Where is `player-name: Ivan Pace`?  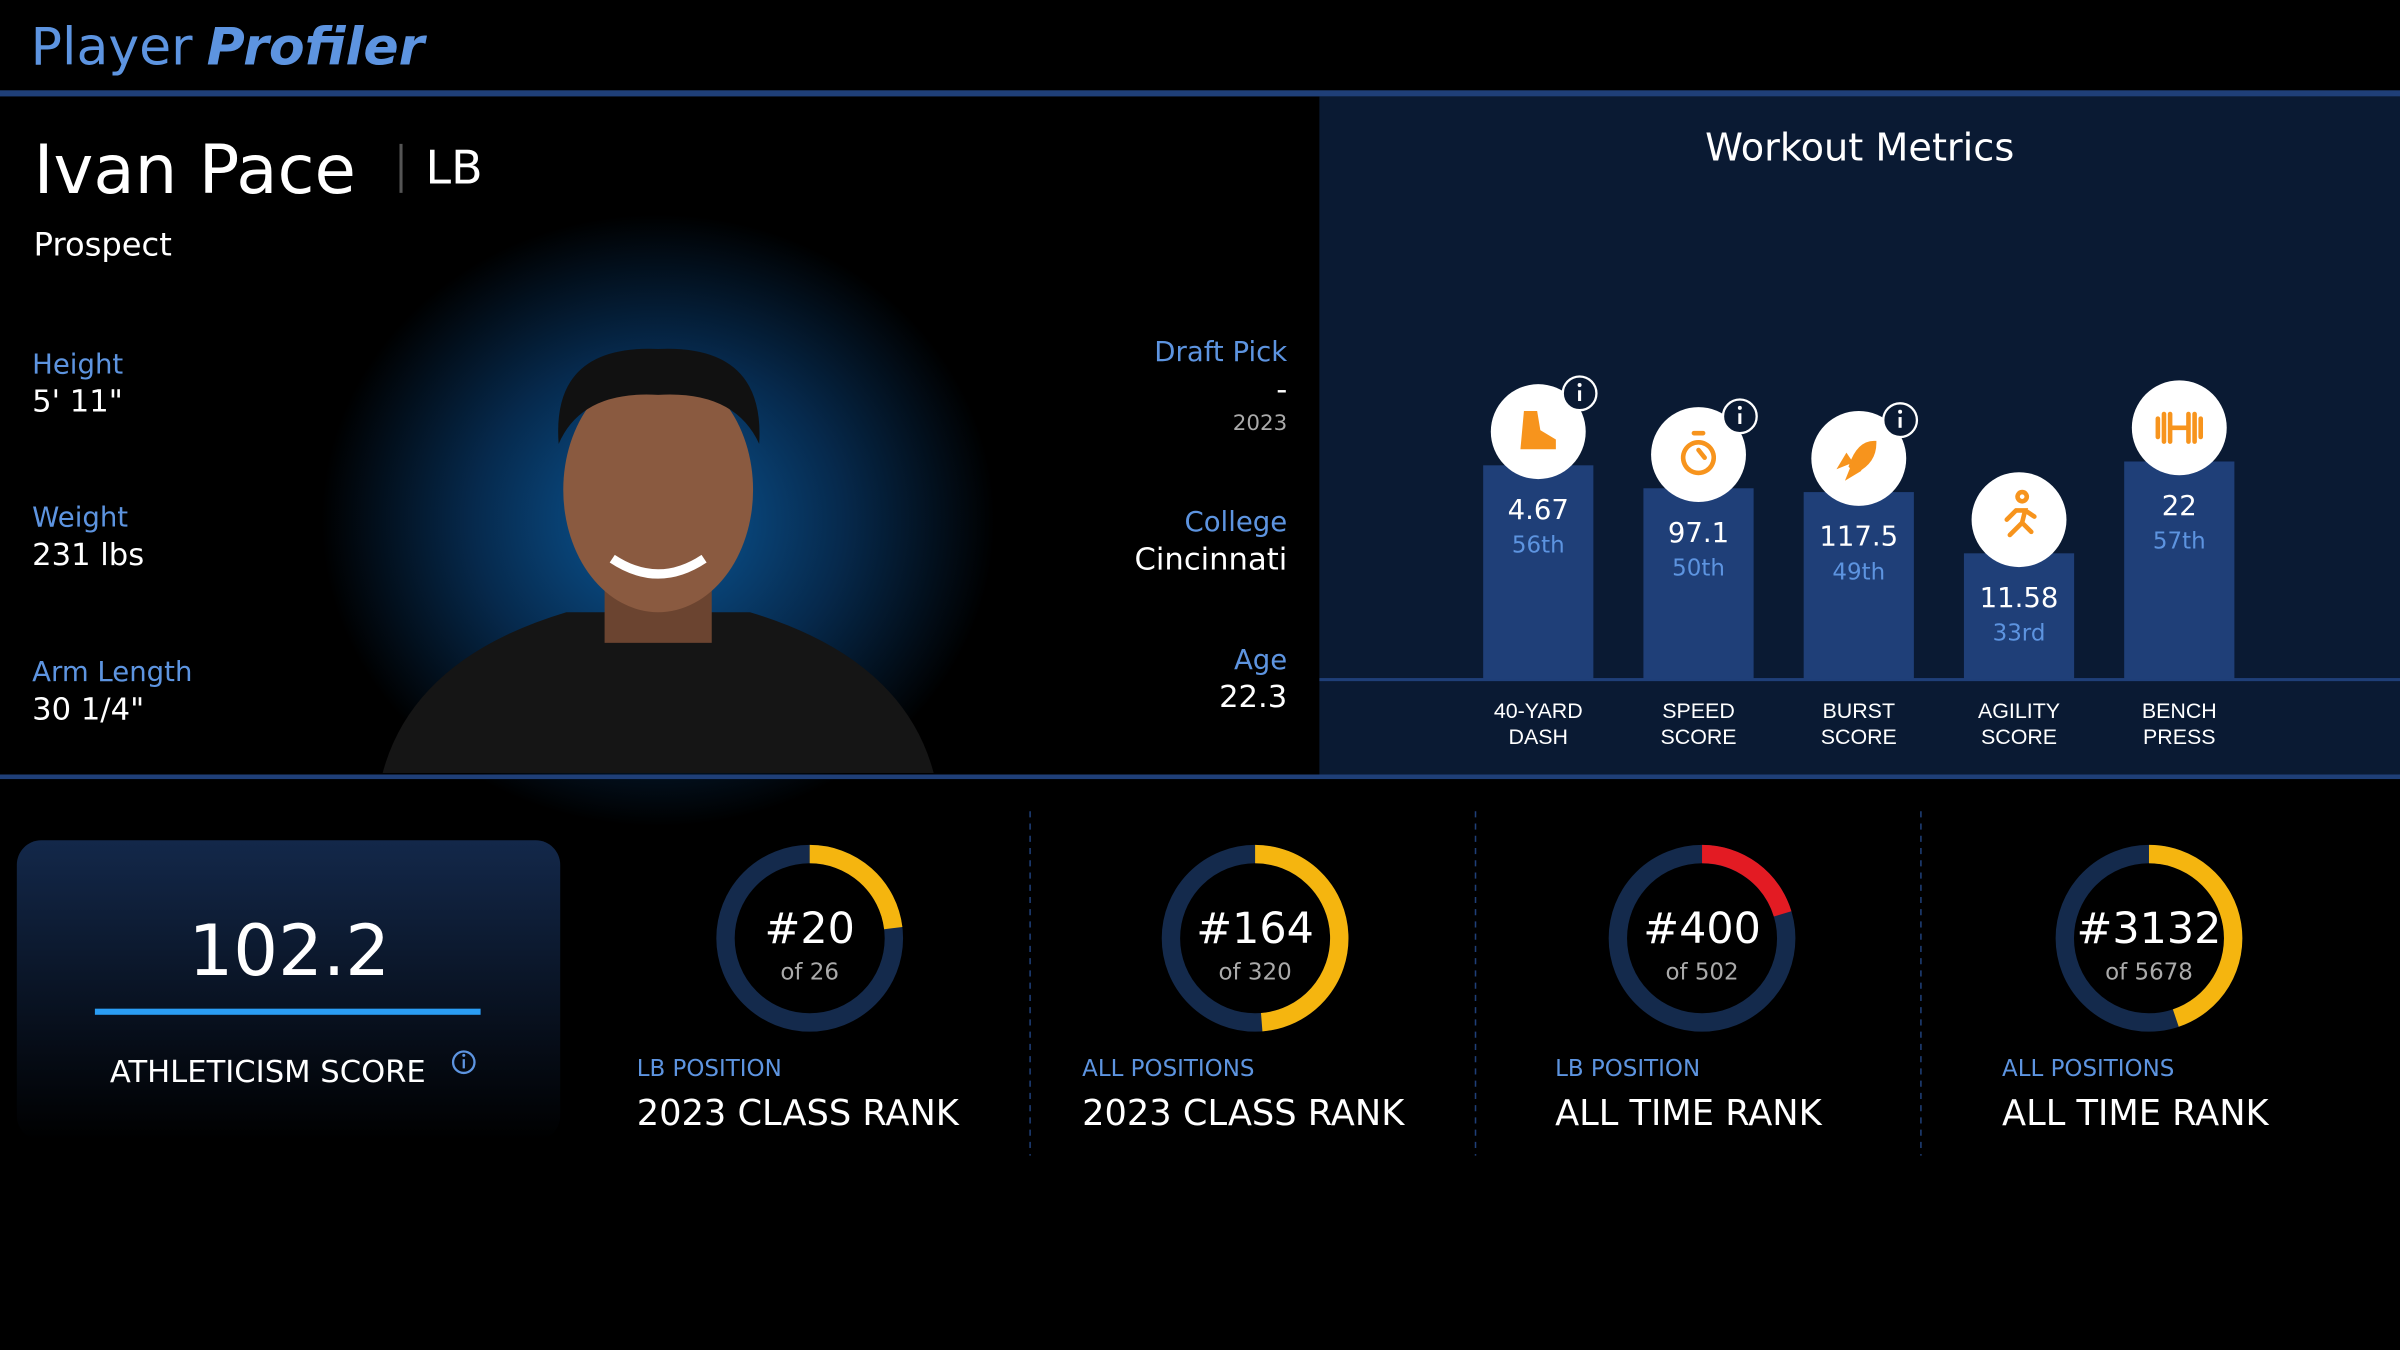
player-name: Ivan Pace is located at coordinates (195, 169).